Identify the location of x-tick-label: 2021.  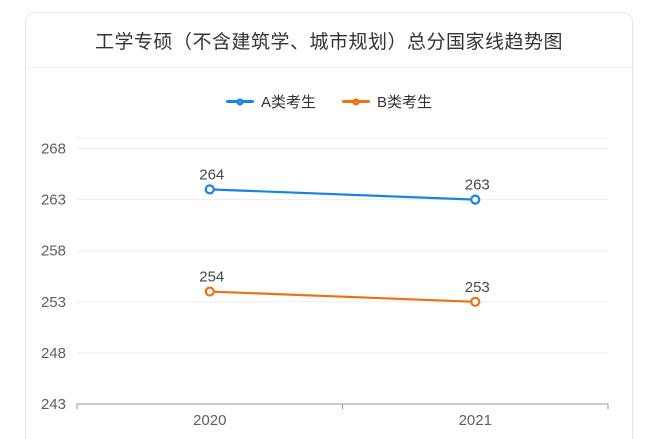
(475, 420).